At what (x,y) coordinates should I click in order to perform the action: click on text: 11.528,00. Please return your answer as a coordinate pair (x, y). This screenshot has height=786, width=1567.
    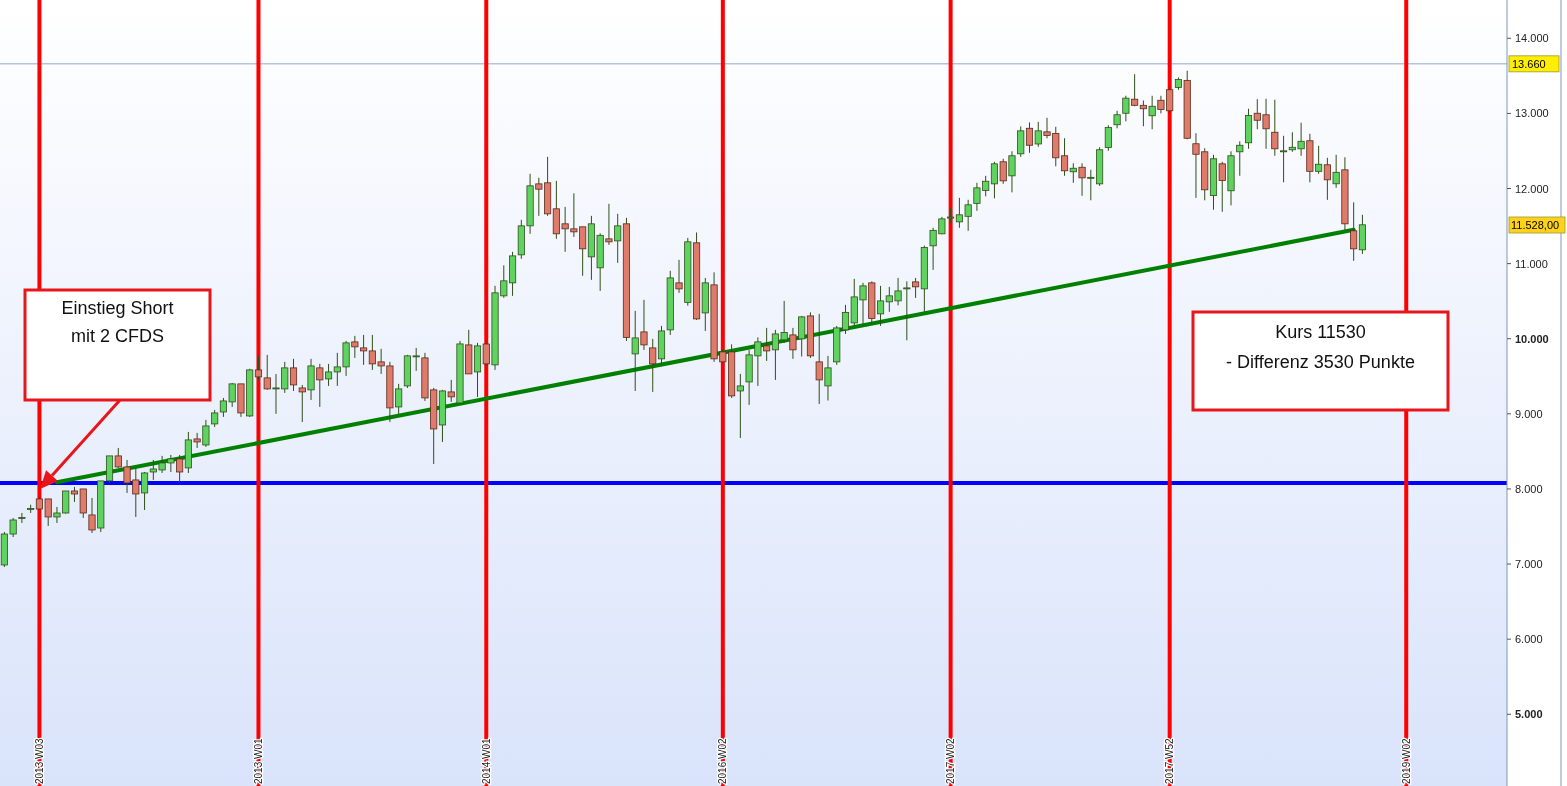
    Looking at the image, I should click on (1535, 225).